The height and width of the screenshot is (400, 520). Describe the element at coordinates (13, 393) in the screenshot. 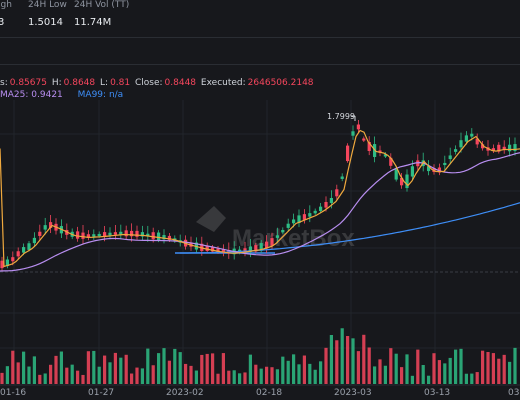

I see `x-axis-label: 01-16` at that location.